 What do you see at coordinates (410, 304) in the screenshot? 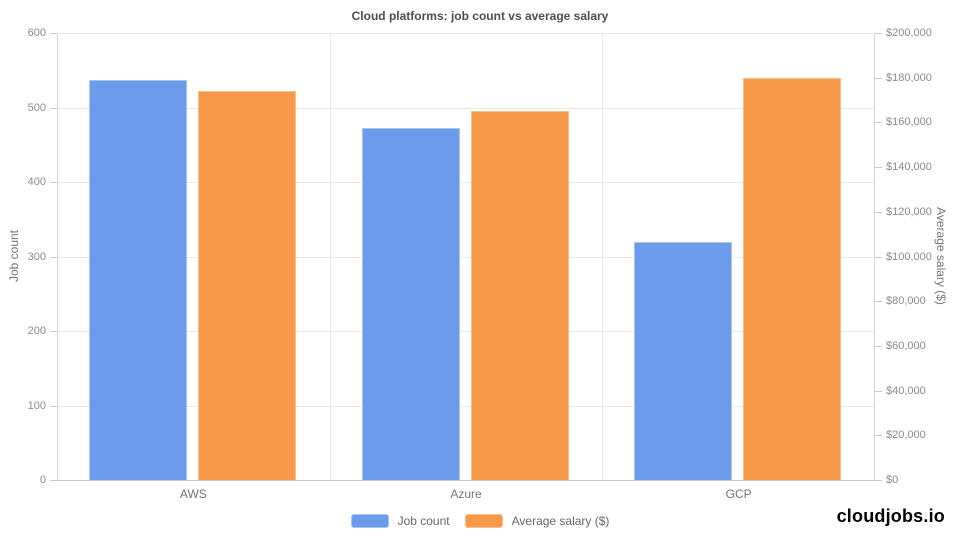
I see `bar-job-count-azure` at bounding box center [410, 304].